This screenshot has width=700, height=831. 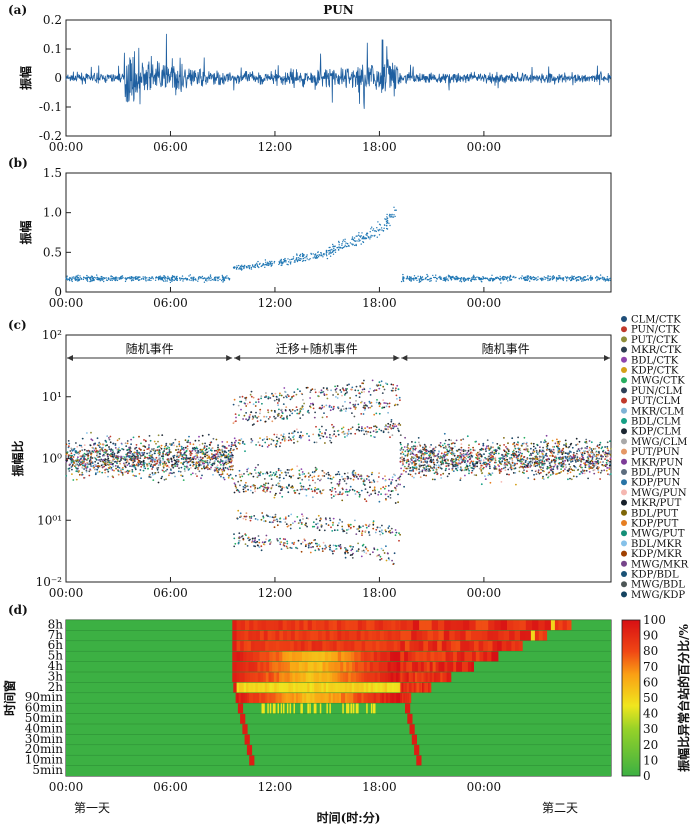 What do you see at coordinates (170, 147) in the screenshot?
I see `x-tick-label: 06:00` at bounding box center [170, 147].